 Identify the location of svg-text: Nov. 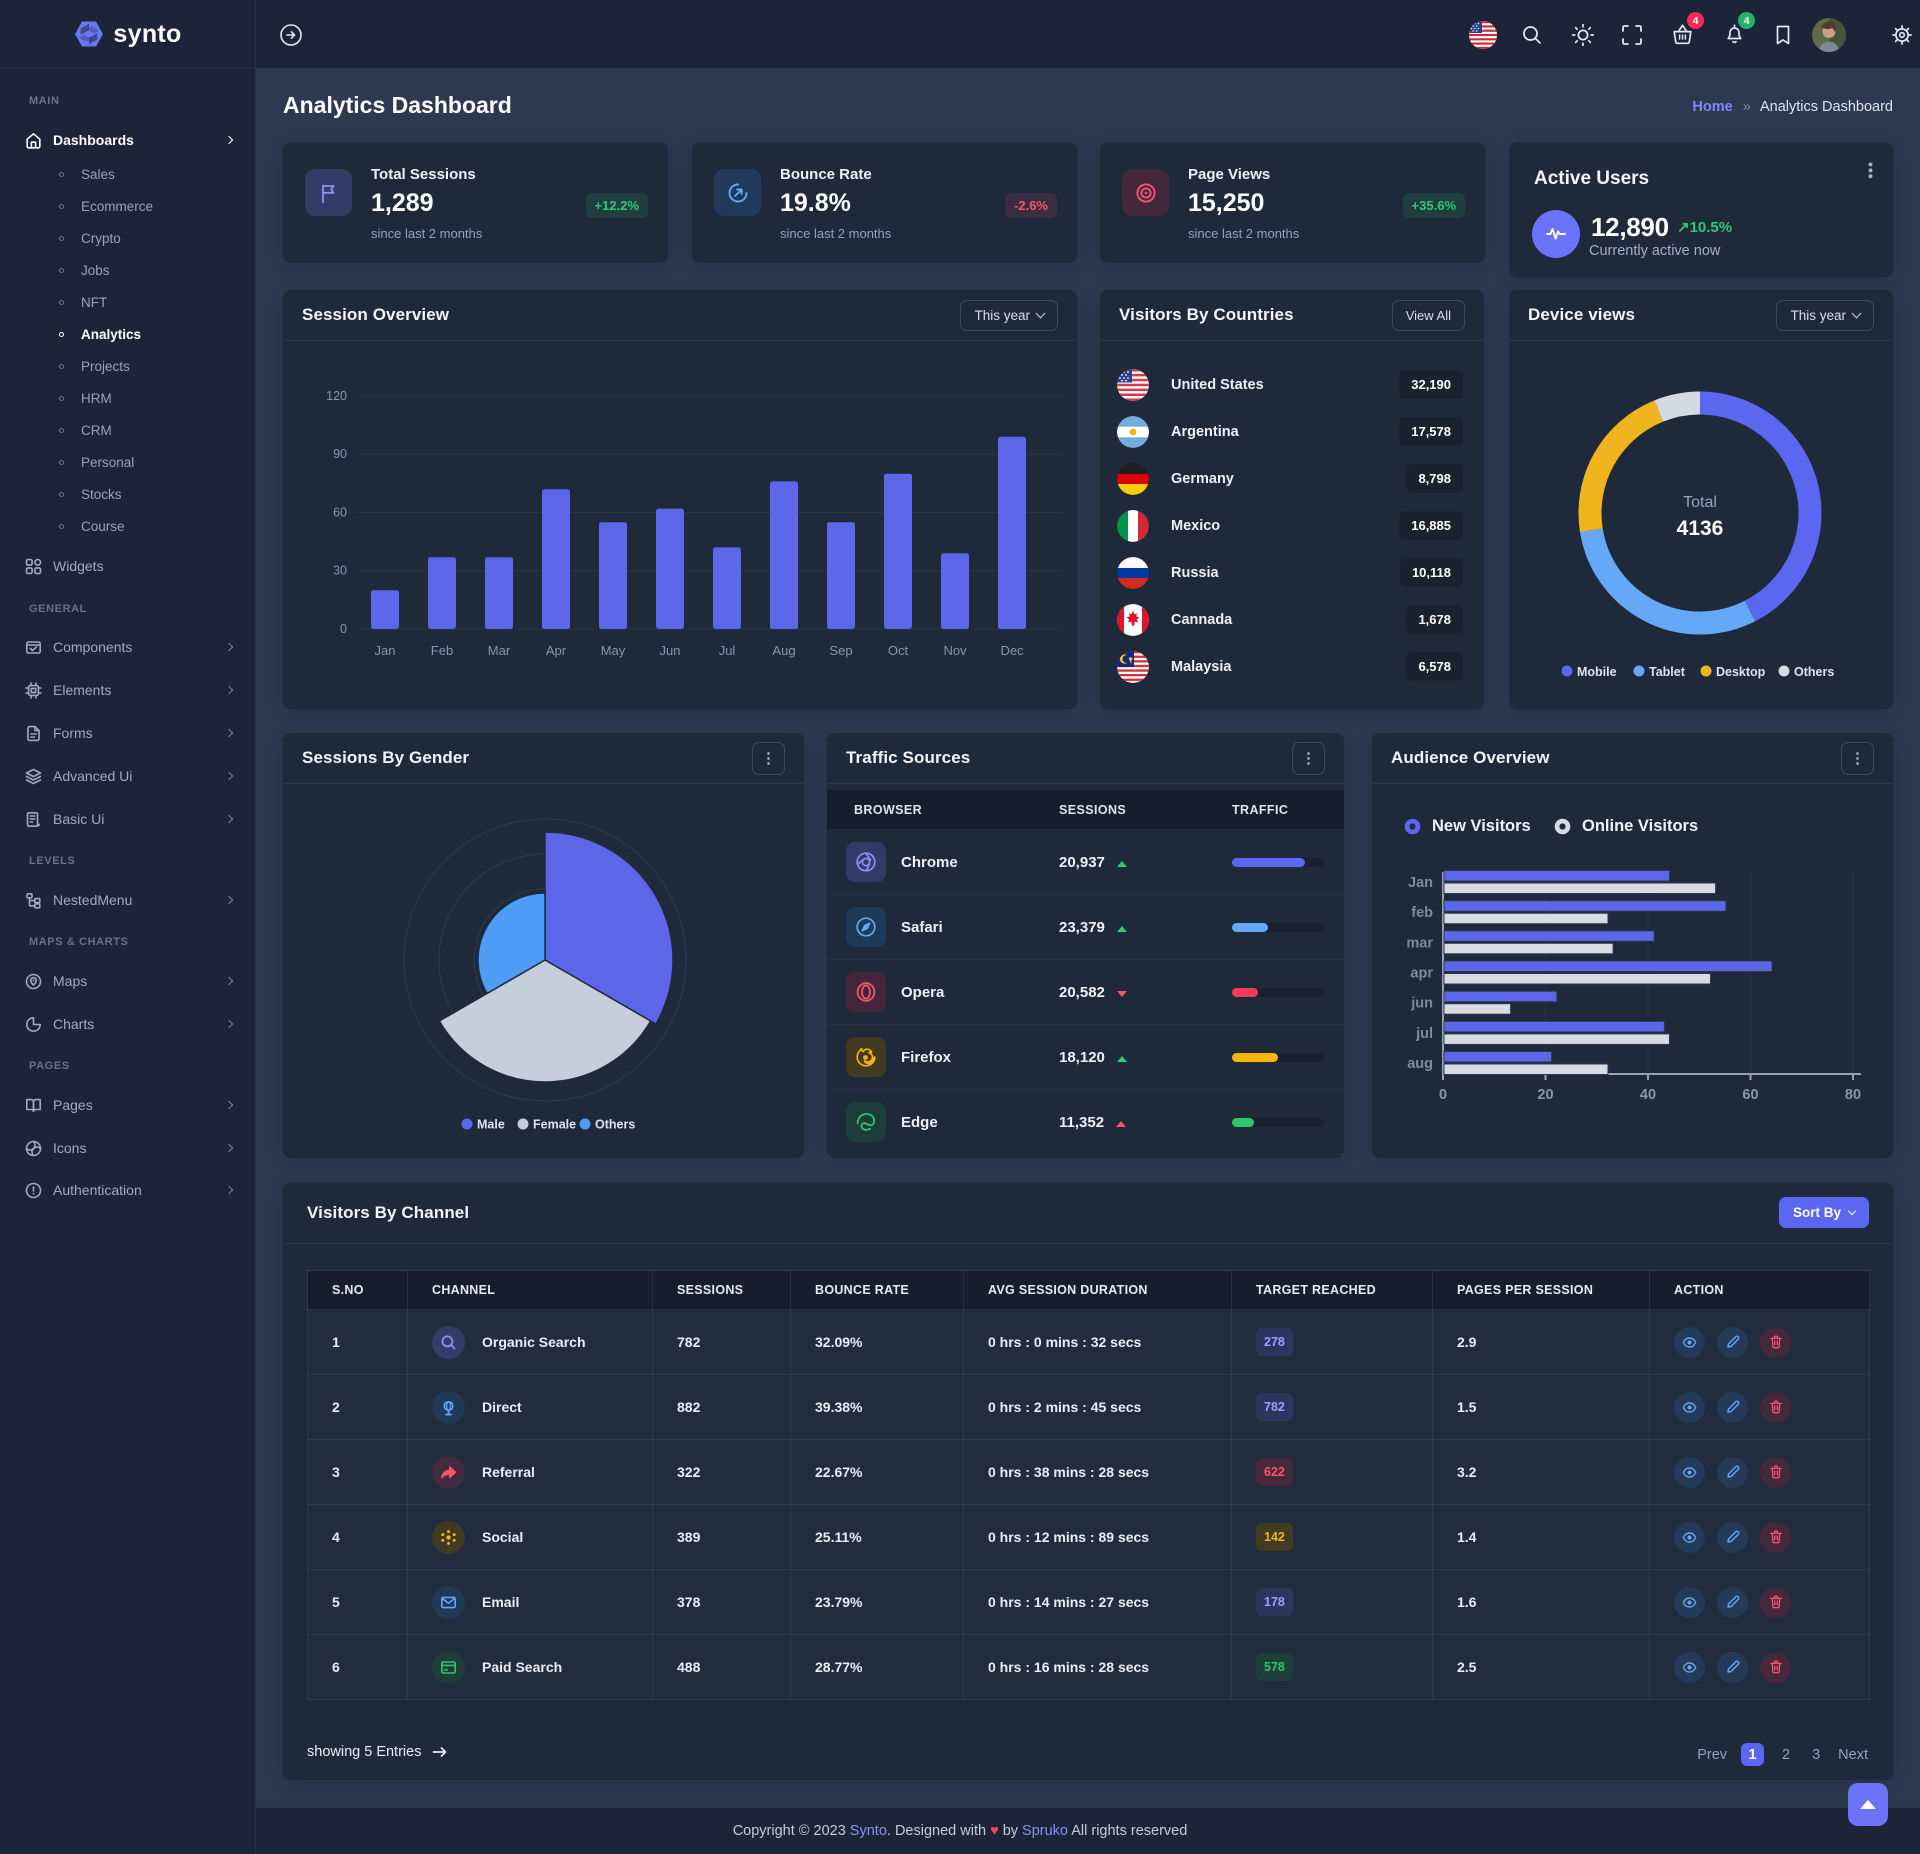
(955, 650).